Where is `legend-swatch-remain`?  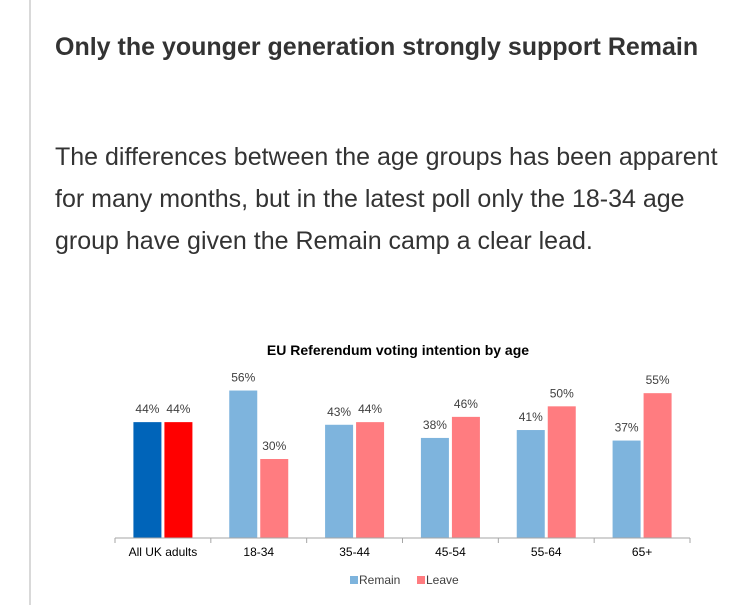
legend-swatch-remain is located at coordinates (354, 580).